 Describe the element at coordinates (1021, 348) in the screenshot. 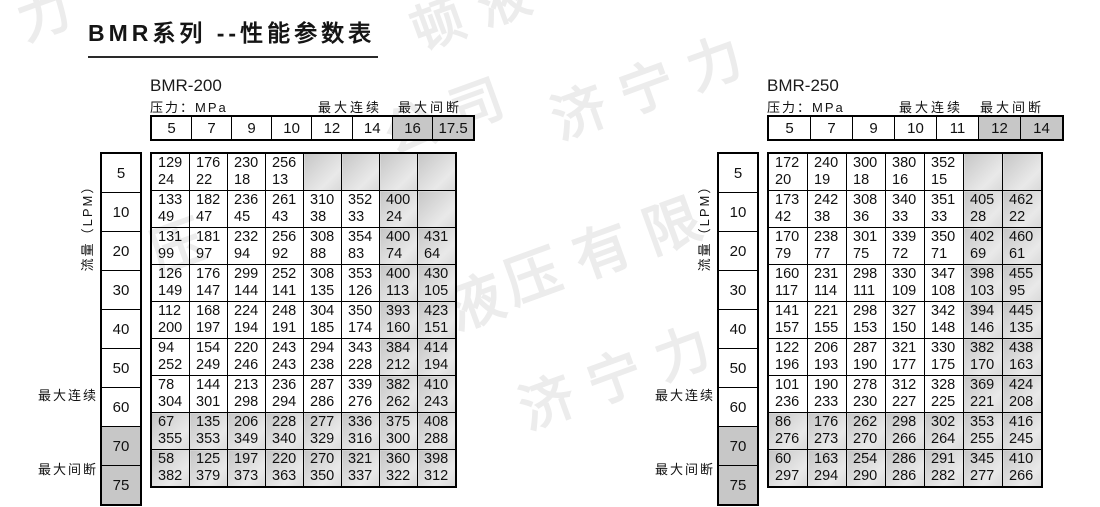

I see `cell-value-top: 438` at that location.